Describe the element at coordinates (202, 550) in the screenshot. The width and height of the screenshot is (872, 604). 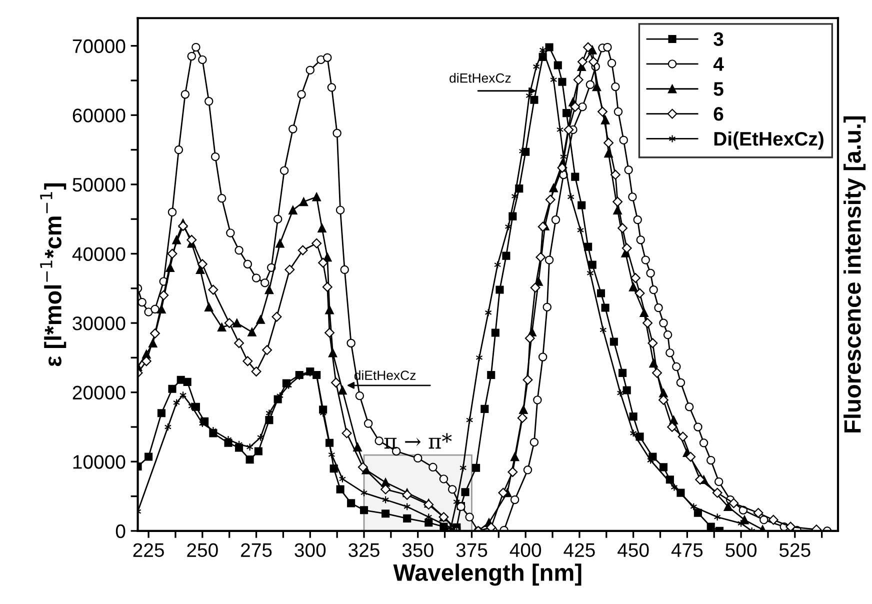
I see `x-tick-label: 250` at that location.